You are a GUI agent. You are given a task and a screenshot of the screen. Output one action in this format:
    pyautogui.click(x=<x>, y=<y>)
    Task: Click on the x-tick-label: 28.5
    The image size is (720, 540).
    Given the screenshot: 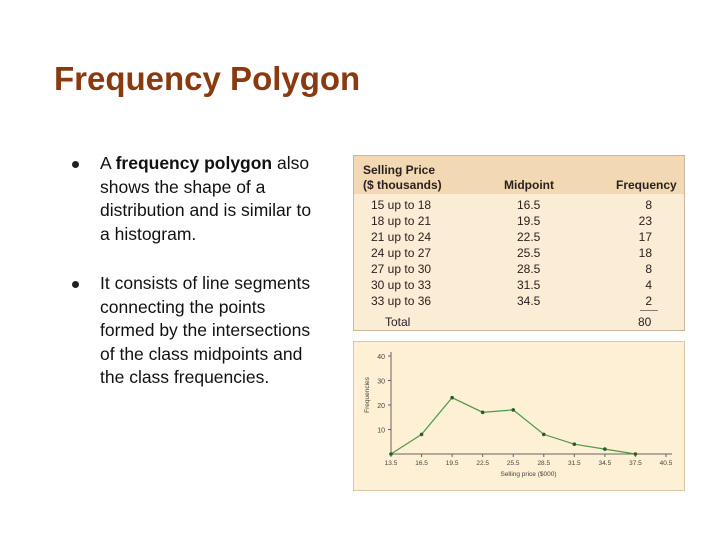 What is the action you would take?
    pyautogui.click(x=543, y=463)
    